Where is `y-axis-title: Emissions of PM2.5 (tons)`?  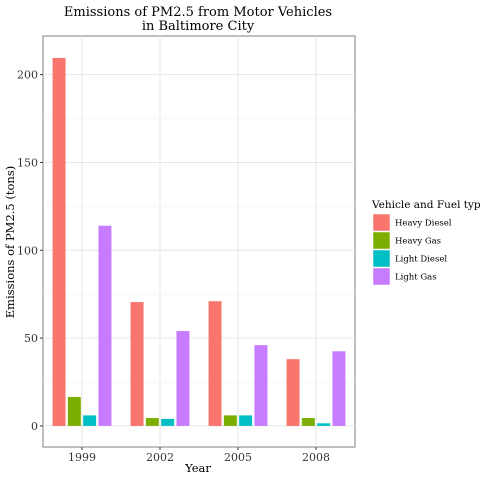
y-axis-title: Emissions of PM2.5 (tons) is located at coordinates (10, 242).